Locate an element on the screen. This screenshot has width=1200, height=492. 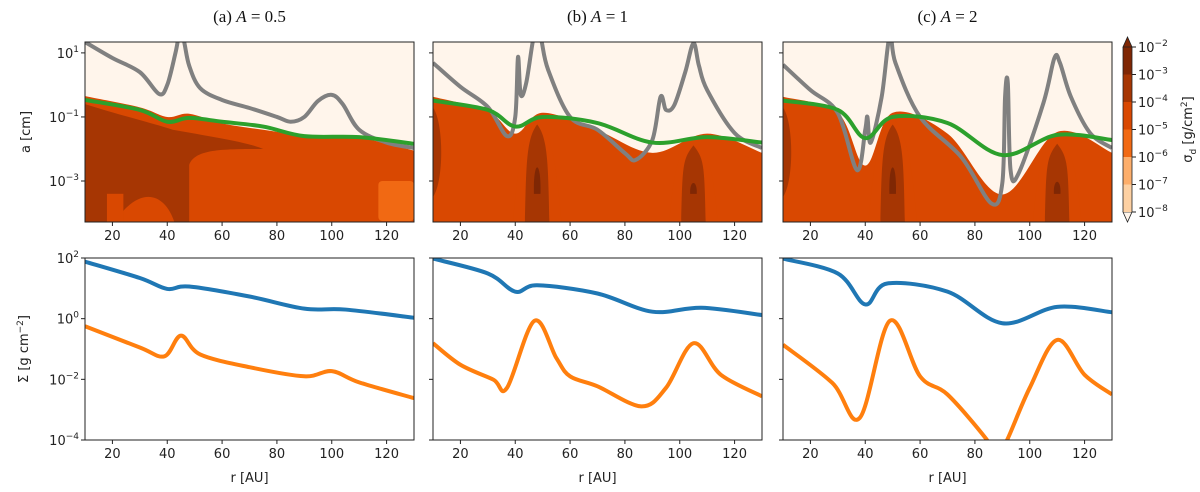
y-tick-label: 10⁻¹ is located at coordinates (64, 117).